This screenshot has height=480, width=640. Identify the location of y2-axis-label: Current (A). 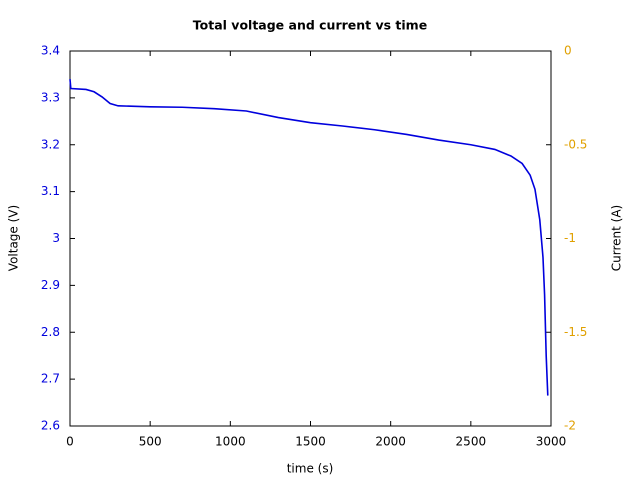
(617, 238).